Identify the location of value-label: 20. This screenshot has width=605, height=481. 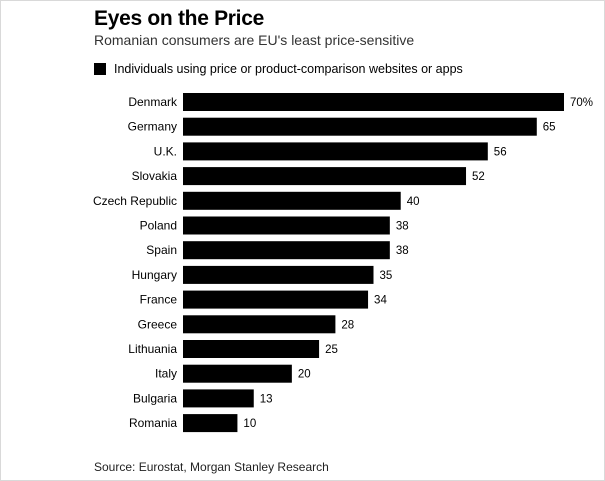
(304, 375).